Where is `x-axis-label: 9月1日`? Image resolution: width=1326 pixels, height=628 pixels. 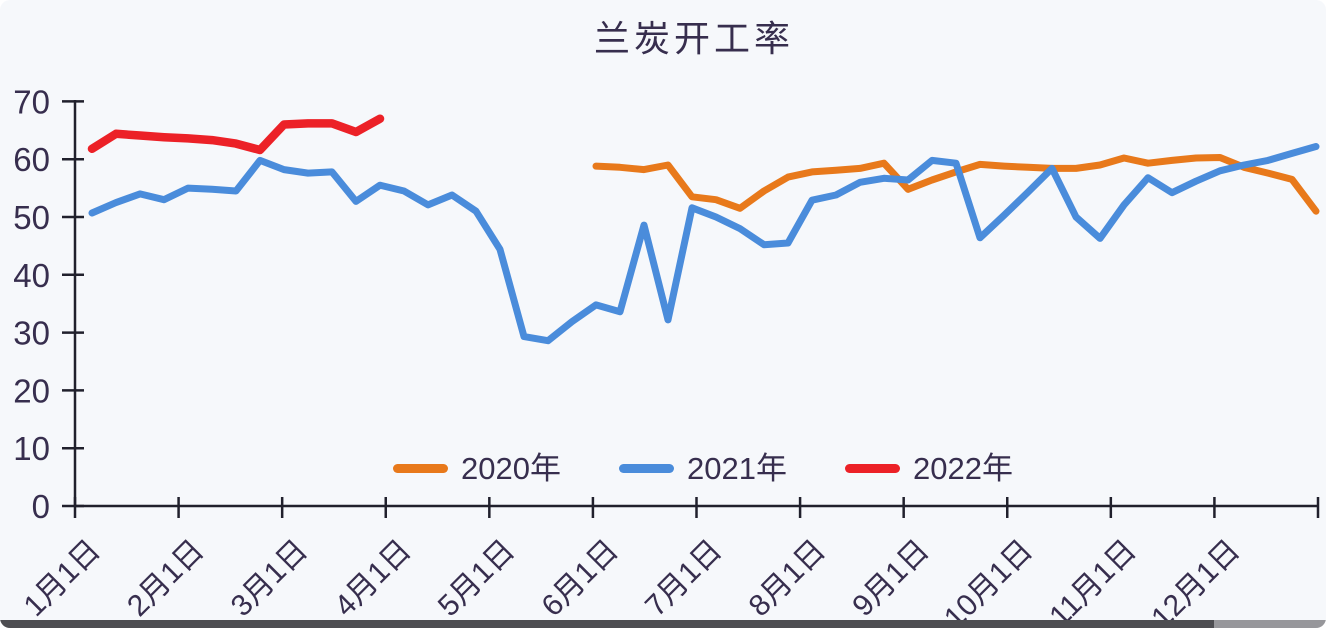 x-axis-label: 9月1日 is located at coordinates (890, 578).